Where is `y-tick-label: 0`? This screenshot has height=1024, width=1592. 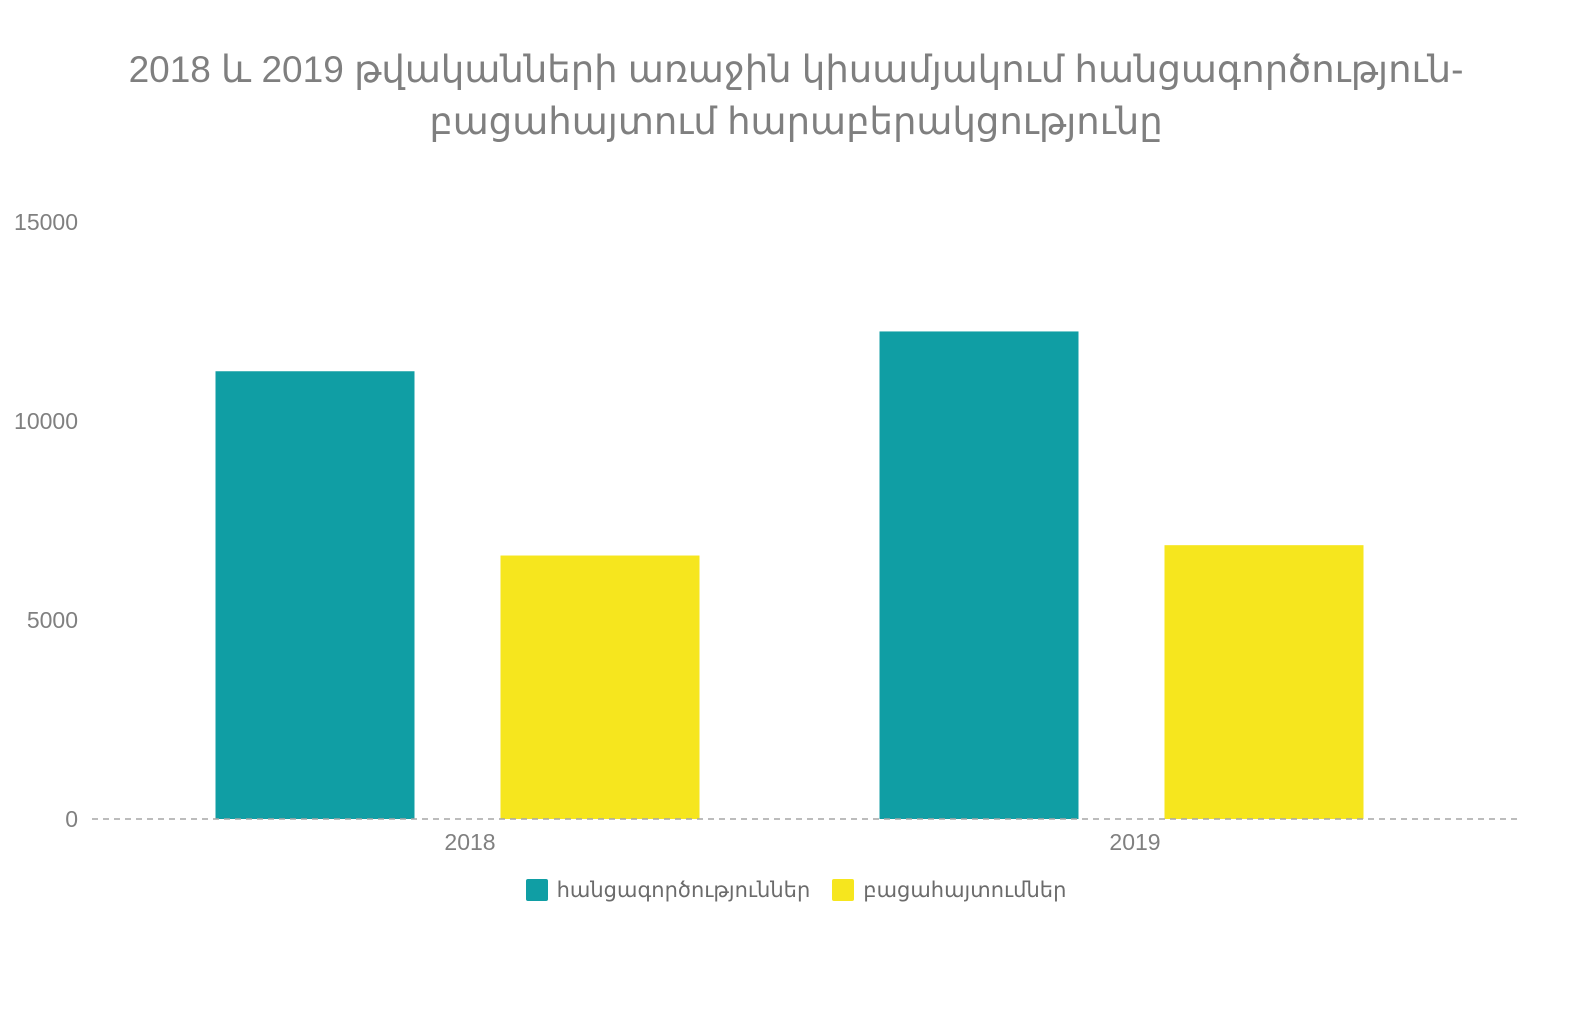
y-tick-label: 0 is located at coordinates (71, 819).